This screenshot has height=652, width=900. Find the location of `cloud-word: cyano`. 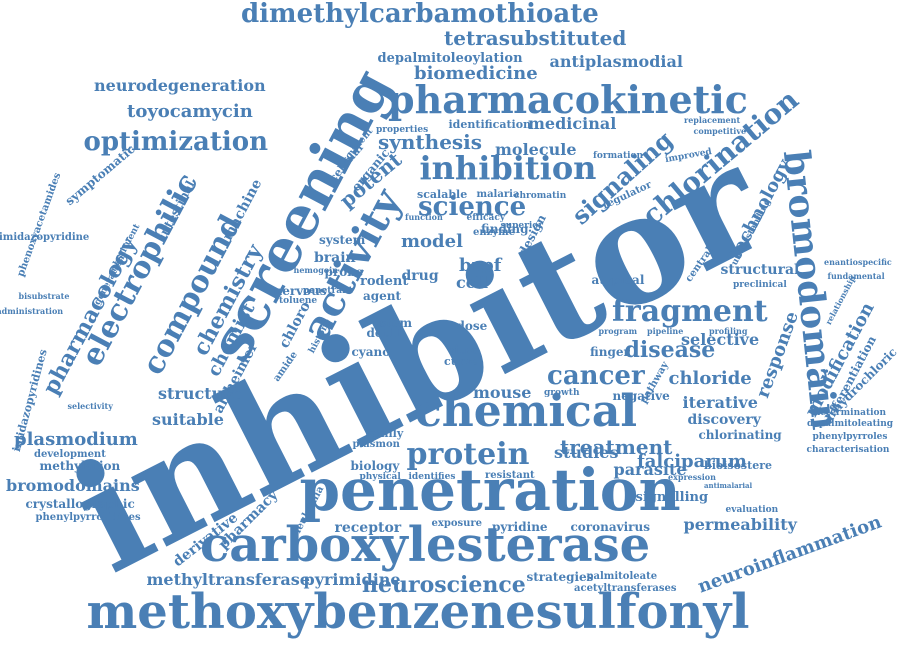

cloud-word: cyano is located at coordinates (371, 352).